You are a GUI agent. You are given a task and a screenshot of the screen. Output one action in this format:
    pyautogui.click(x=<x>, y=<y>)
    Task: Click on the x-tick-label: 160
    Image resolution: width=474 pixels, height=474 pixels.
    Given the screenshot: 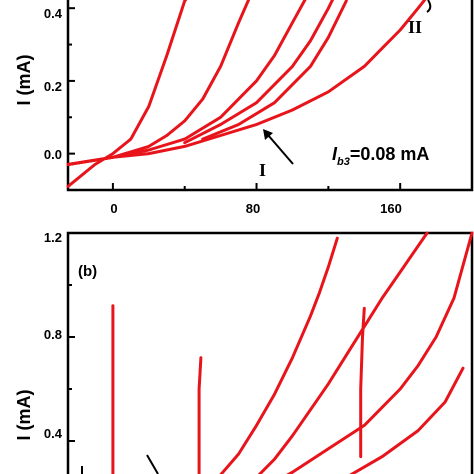 What is the action you would take?
    pyautogui.click(x=391, y=208)
    